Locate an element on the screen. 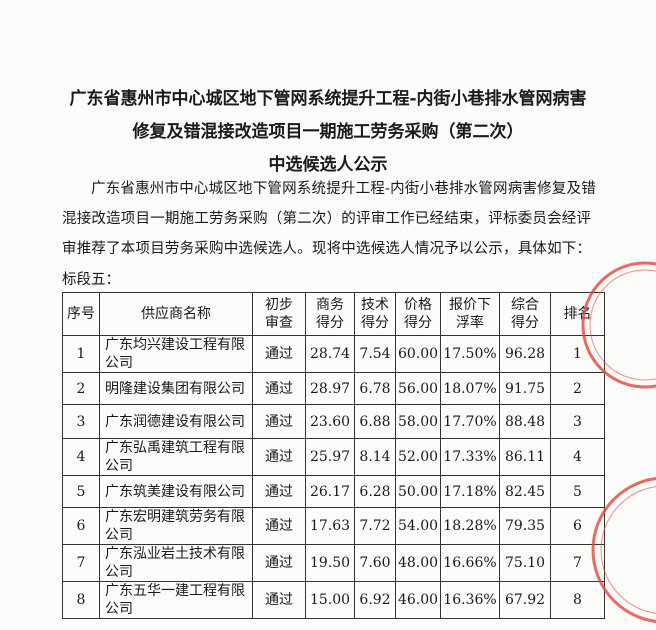 The width and height of the screenshot is (656, 630). table-cell: 82.45 is located at coordinates (525, 491).